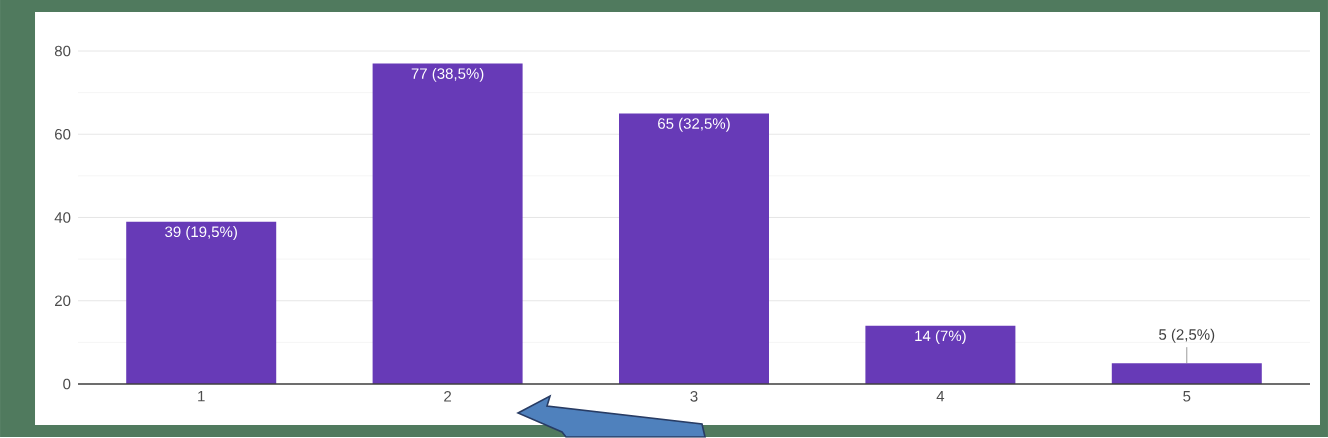 This screenshot has height=438, width=1328. What do you see at coordinates (62, 217) in the screenshot?
I see `y-tick-label: 40` at bounding box center [62, 217].